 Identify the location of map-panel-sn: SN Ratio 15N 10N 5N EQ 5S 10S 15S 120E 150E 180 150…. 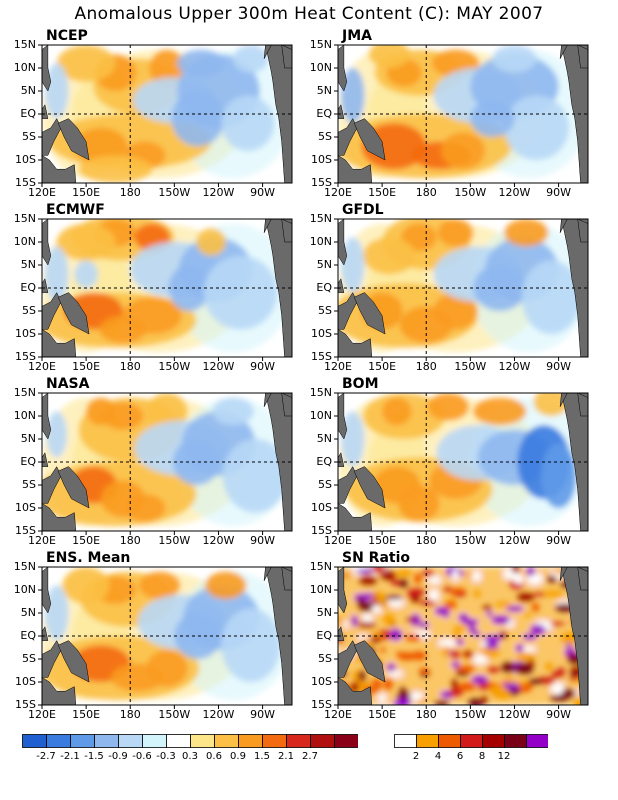
(449, 635).